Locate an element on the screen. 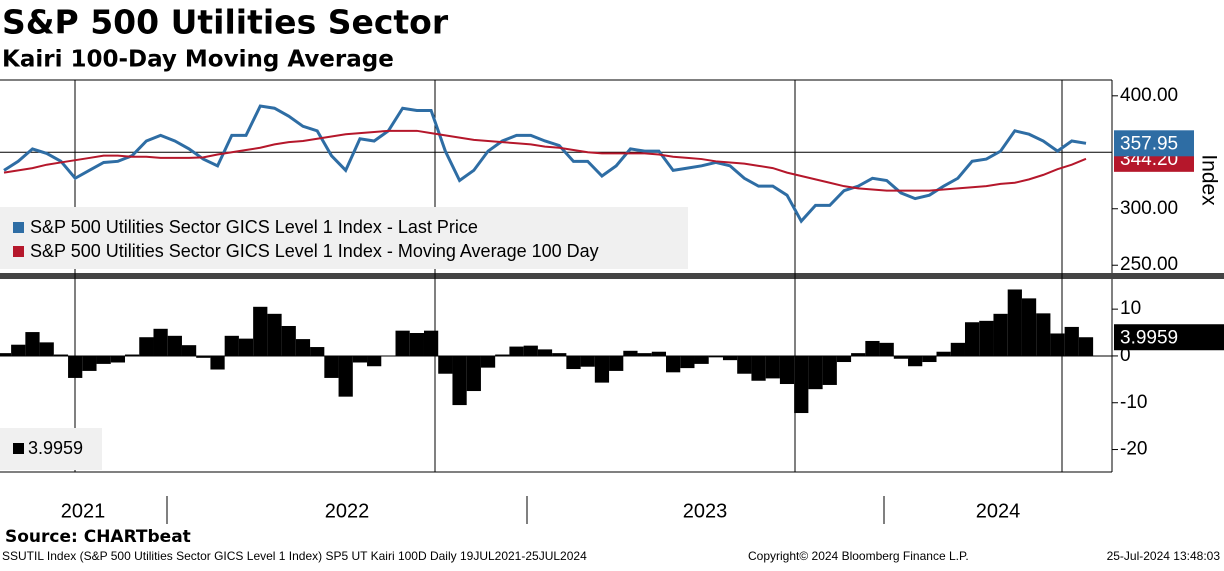  legend-label: 3.9959 is located at coordinates (55, 448).